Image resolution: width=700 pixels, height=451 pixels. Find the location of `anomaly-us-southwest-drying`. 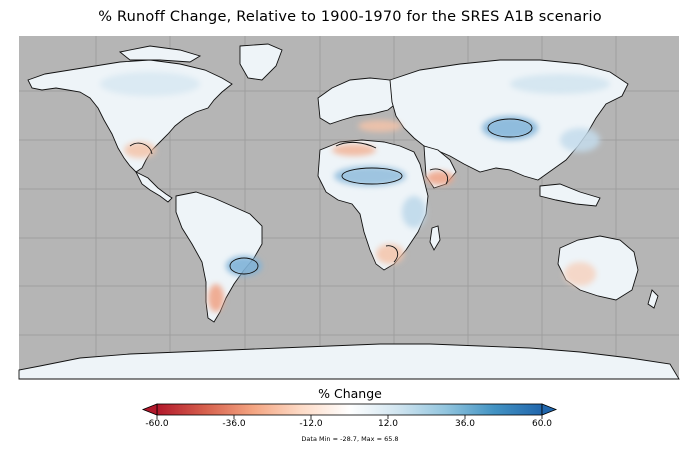

anomaly-us-southwest-drying is located at coordinates (140, 150).